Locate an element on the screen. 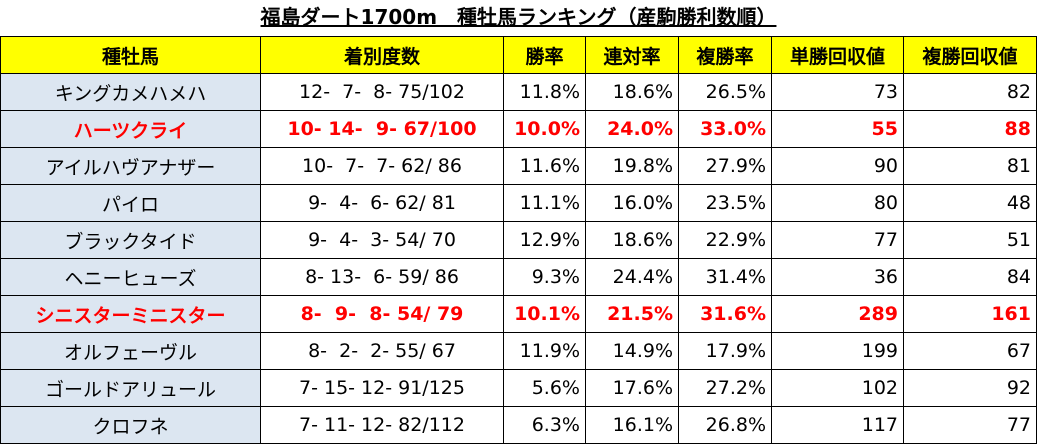 Image resolution: width=1037 pixels, height=445 pixels. data-cell: 17.9% is located at coordinates (725, 351).